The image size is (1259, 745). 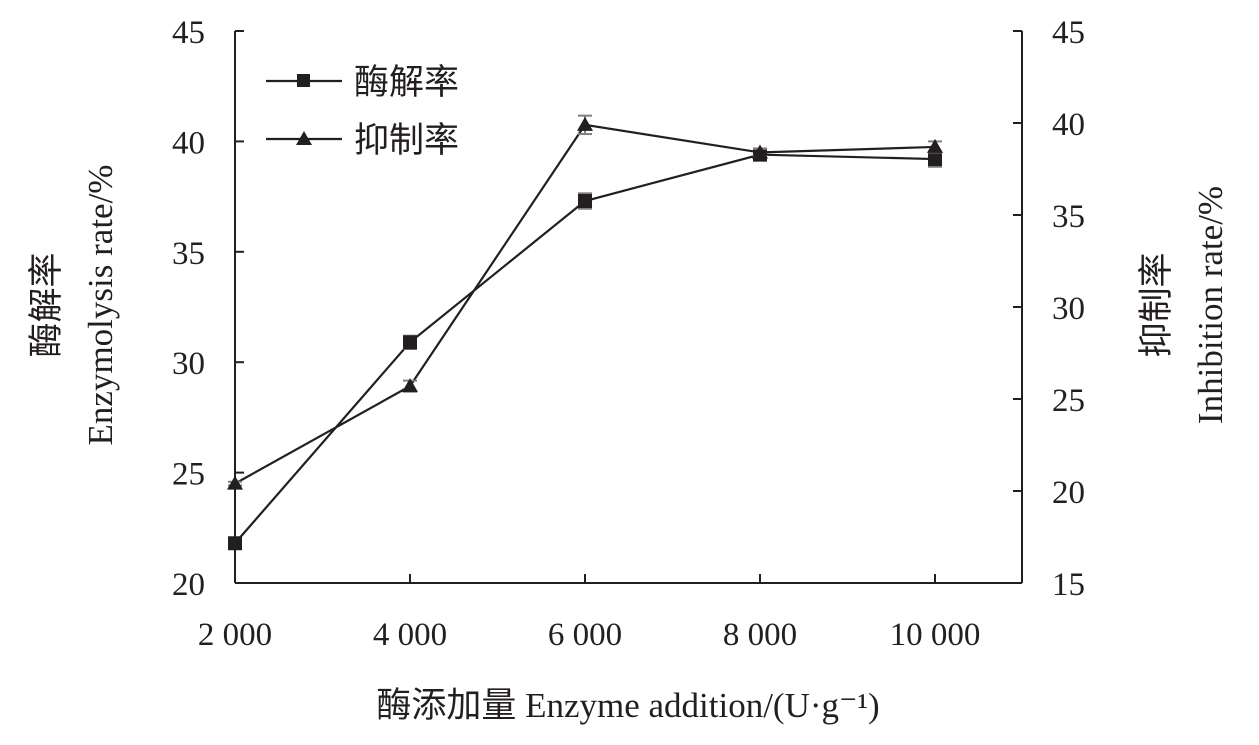 What do you see at coordinates (235, 635) in the screenshot?
I see `x-tick-label: 2 000` at bounding box center [235, 635].